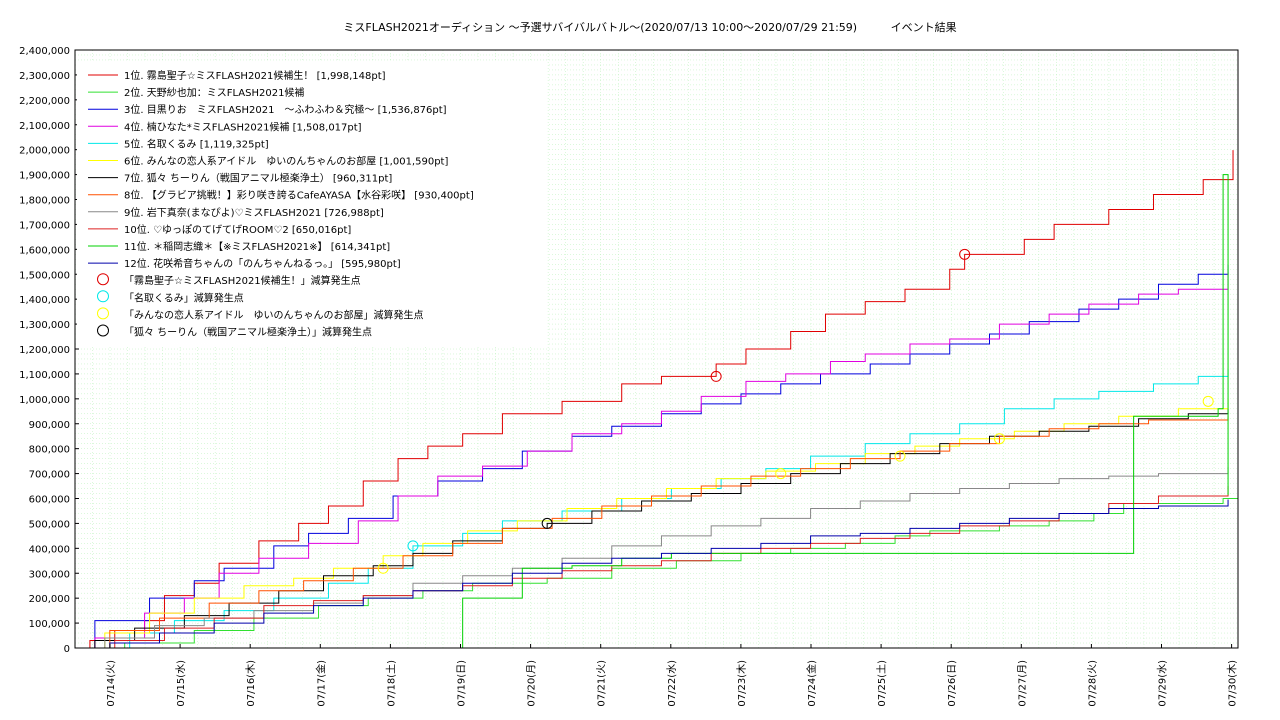 The width and height of the screenshot is (1280, 720). What do you see at coordinates (811, 683) in the screenshot?
I see `x-tick-label: 07/24(金)` at bounding box center [811, 683].